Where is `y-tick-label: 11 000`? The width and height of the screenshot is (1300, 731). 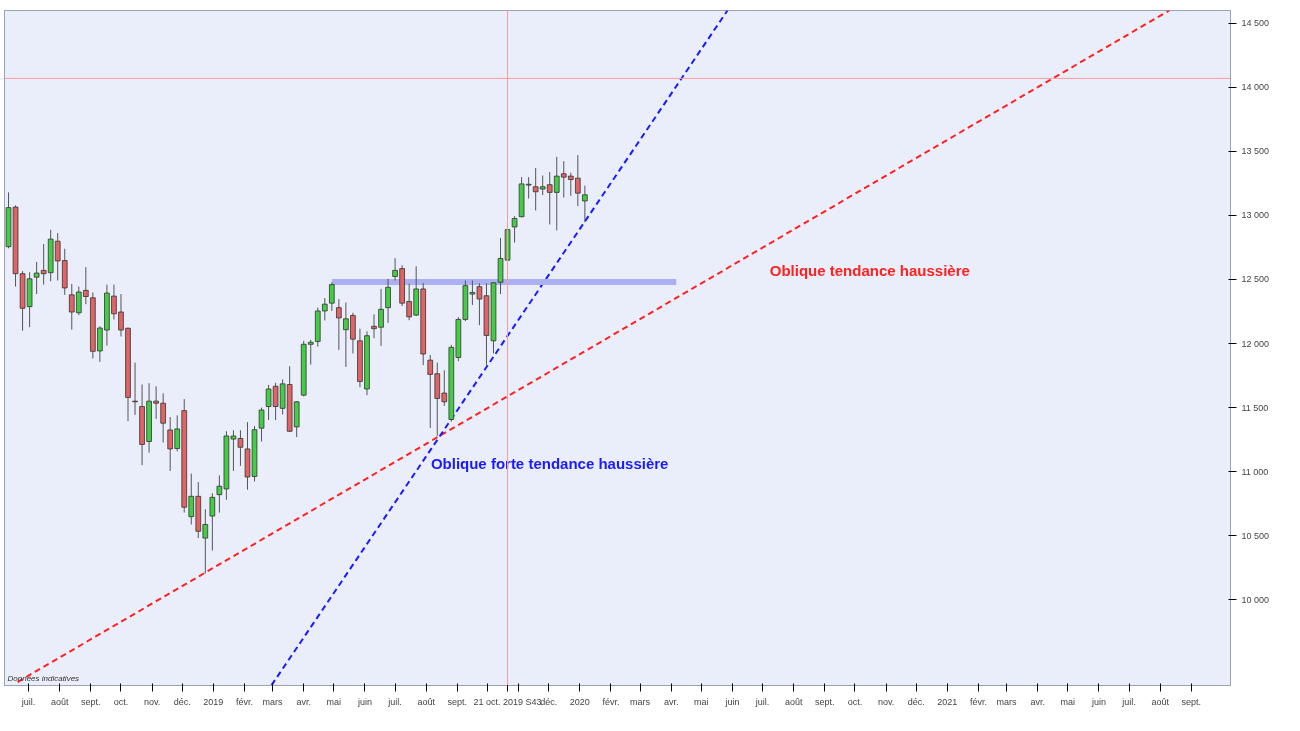 y-tick-label: 11 000 is located at coordinates (1255, 471).